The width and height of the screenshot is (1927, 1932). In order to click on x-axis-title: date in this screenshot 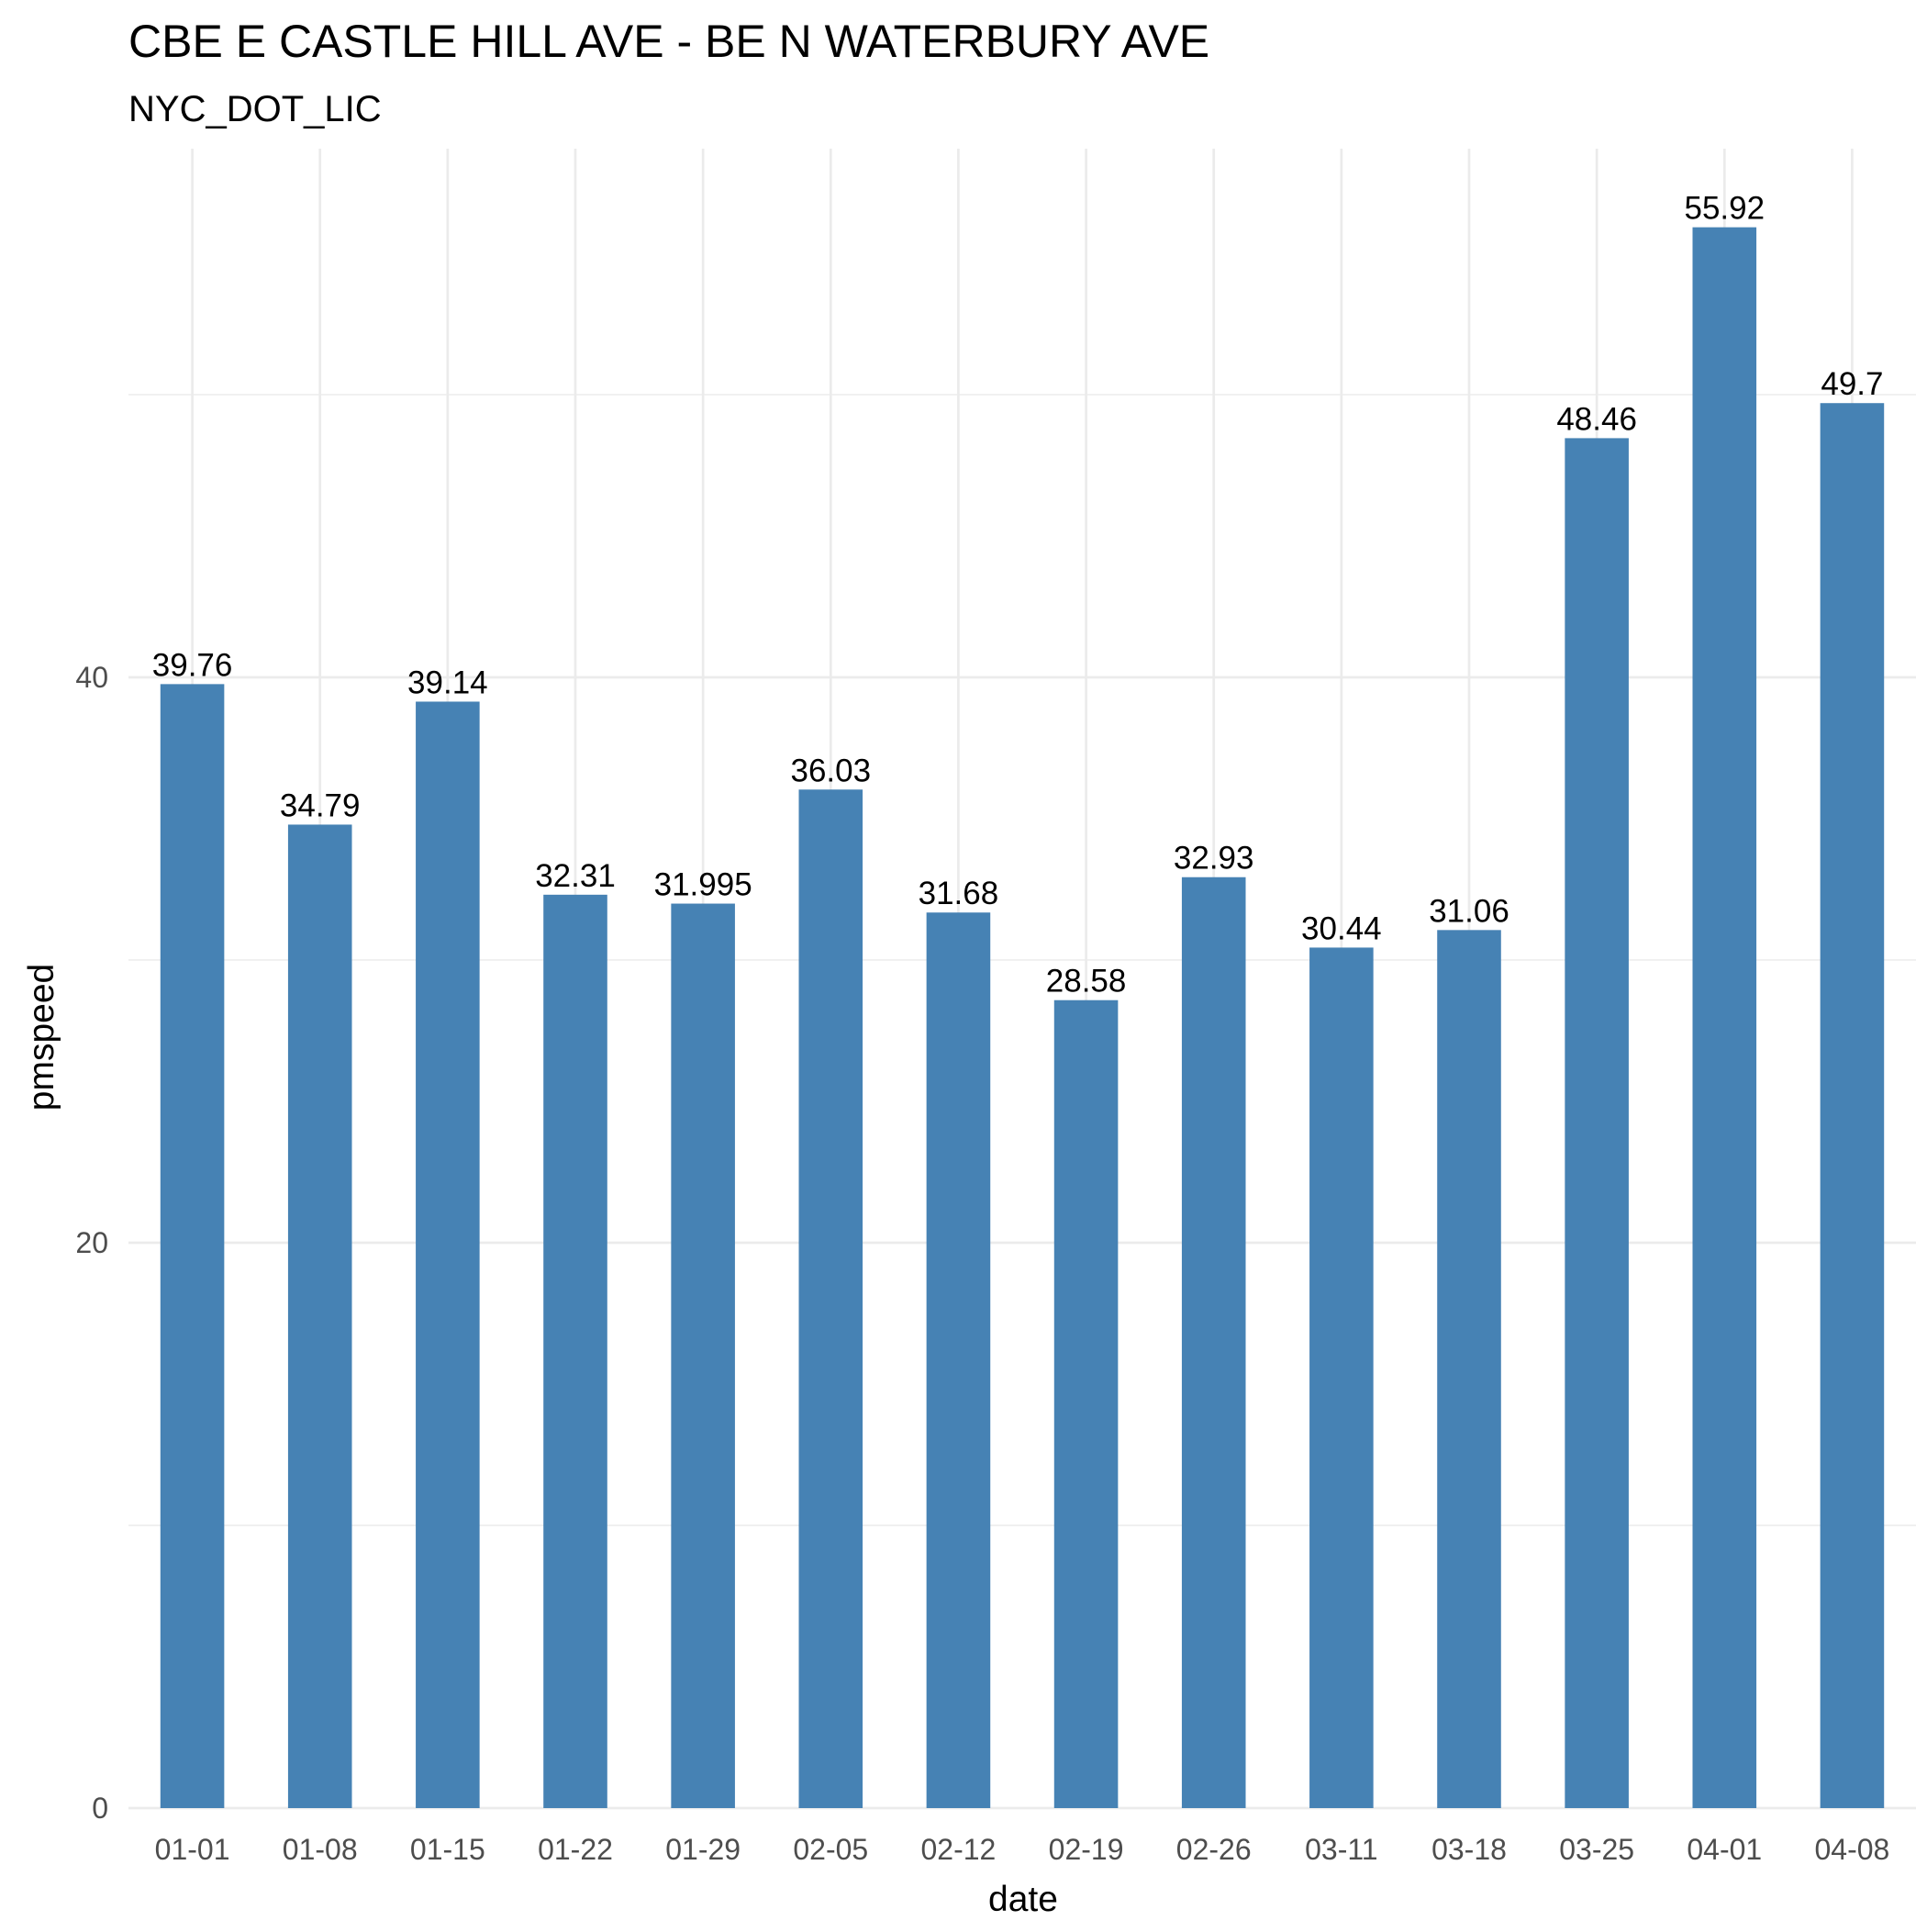, I will do `click(1023, 1899)`.